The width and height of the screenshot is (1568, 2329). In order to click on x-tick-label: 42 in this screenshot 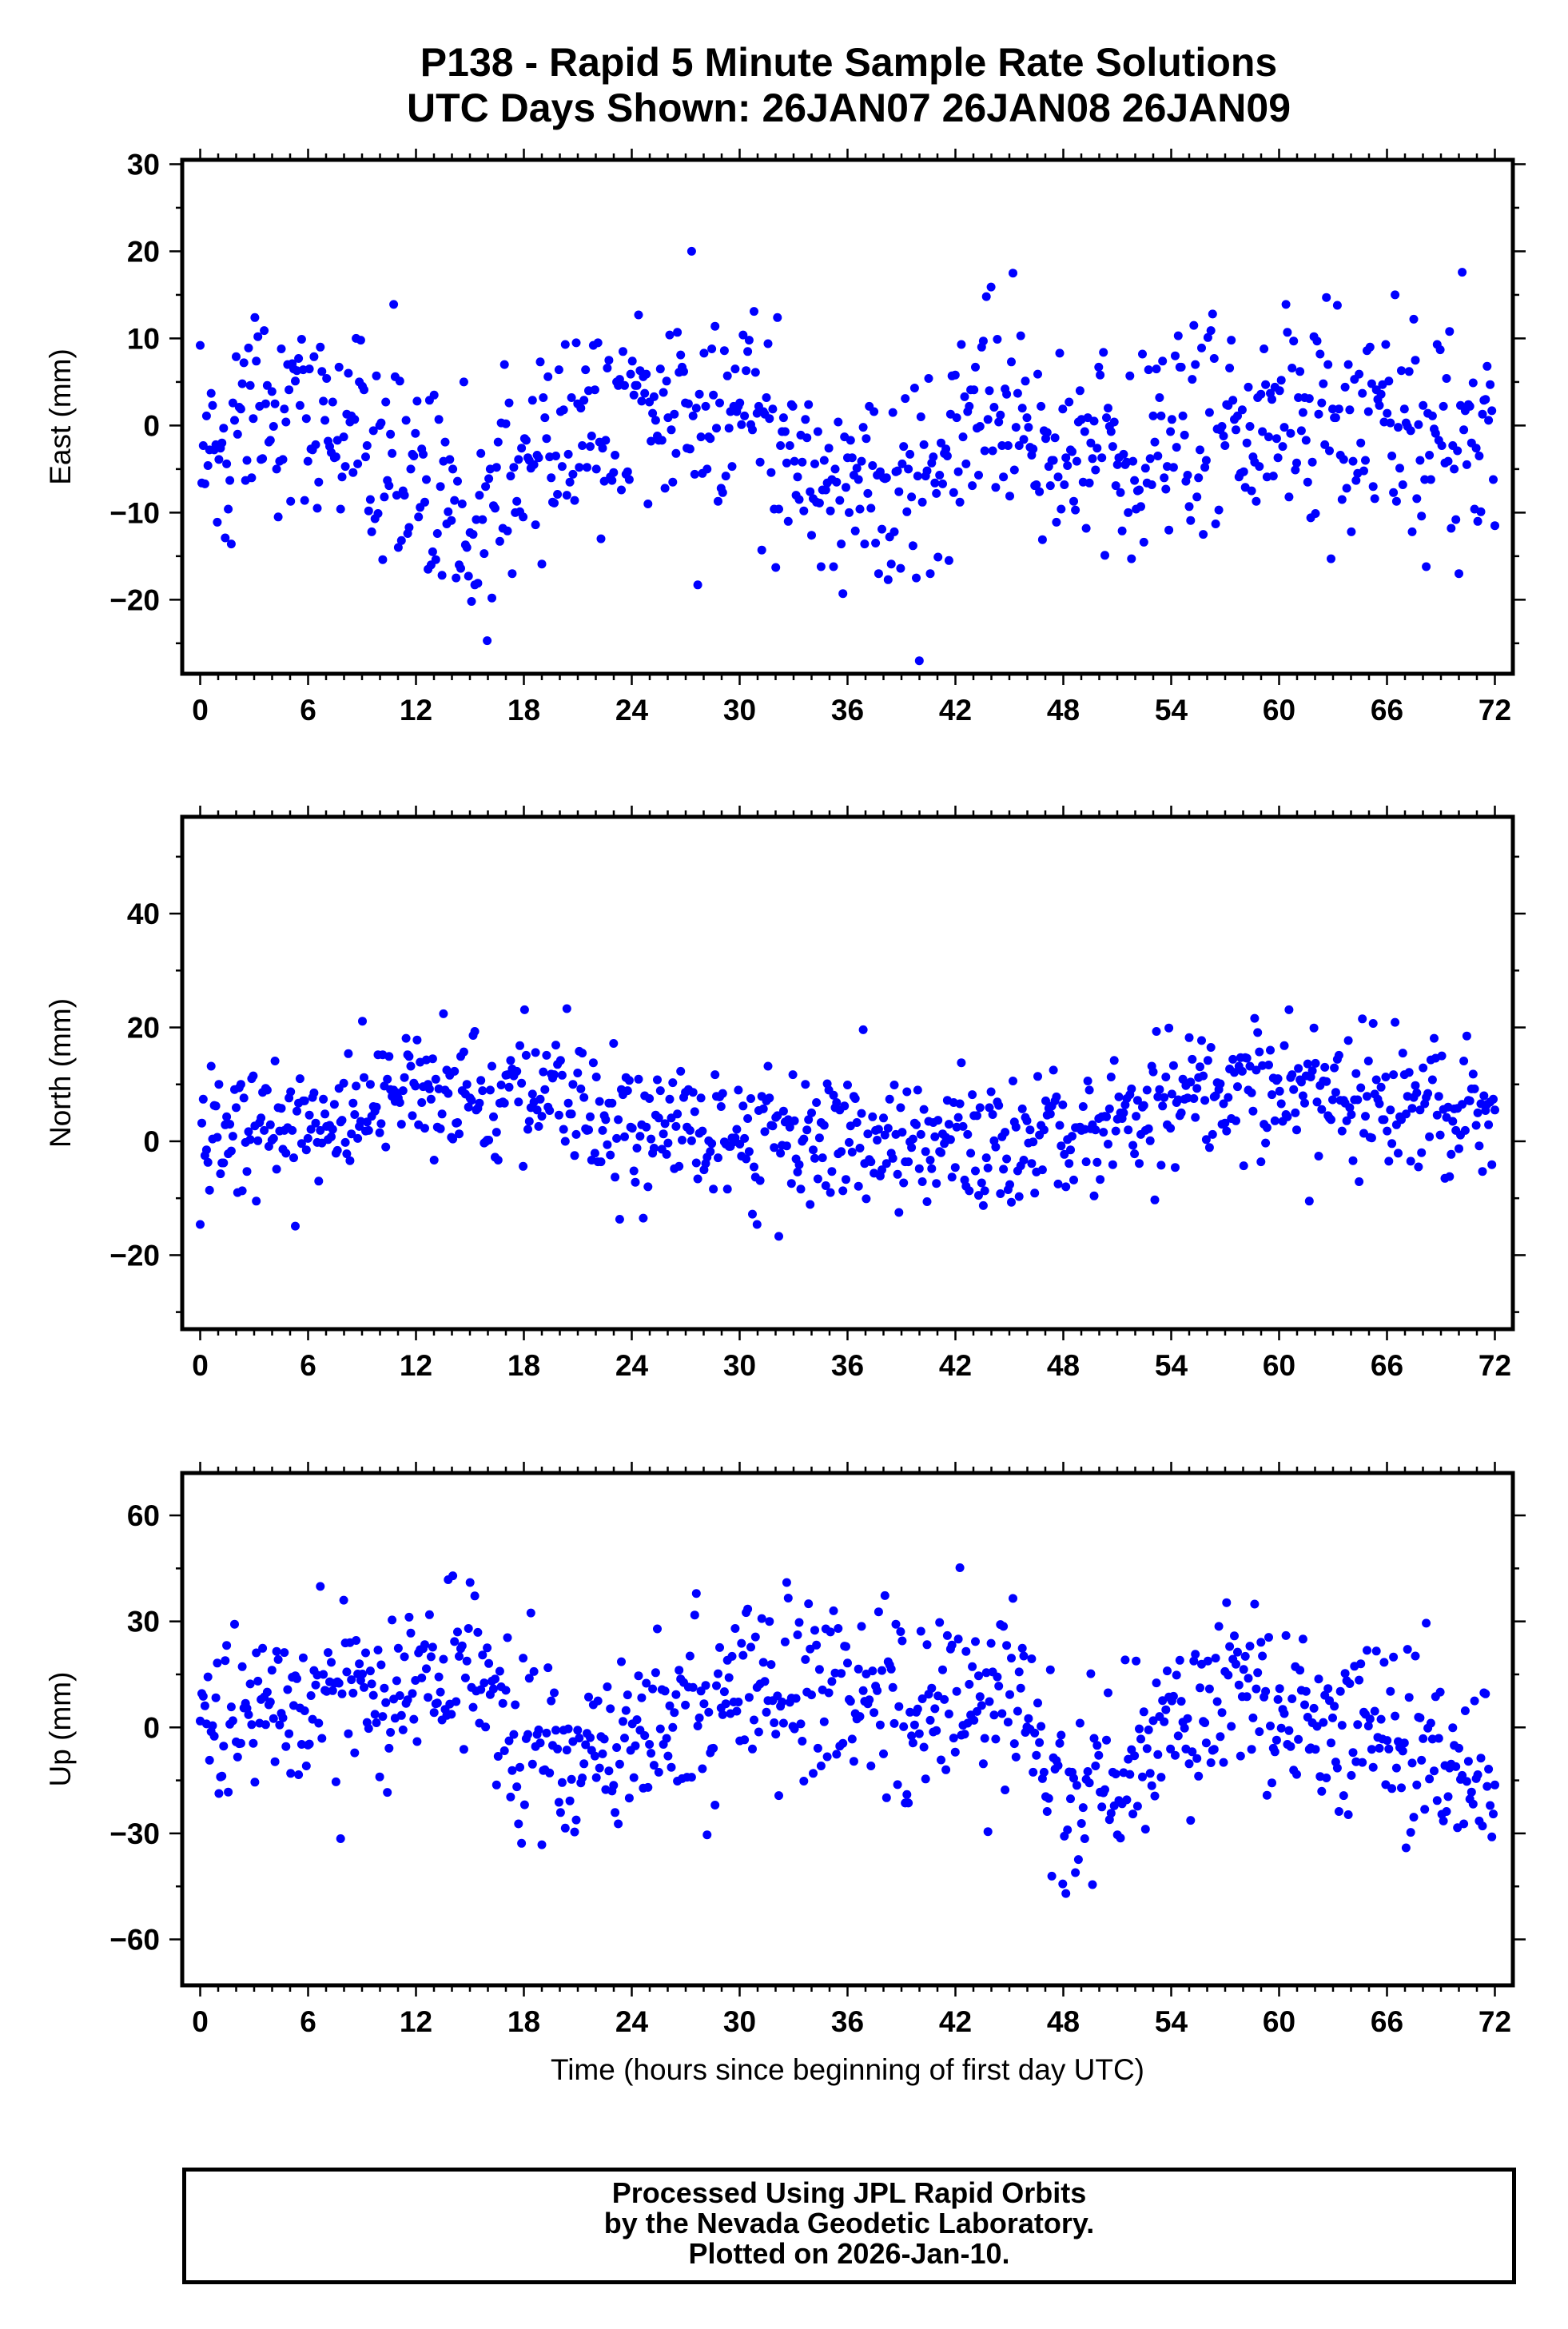, I will do `click(955, 2021)`.